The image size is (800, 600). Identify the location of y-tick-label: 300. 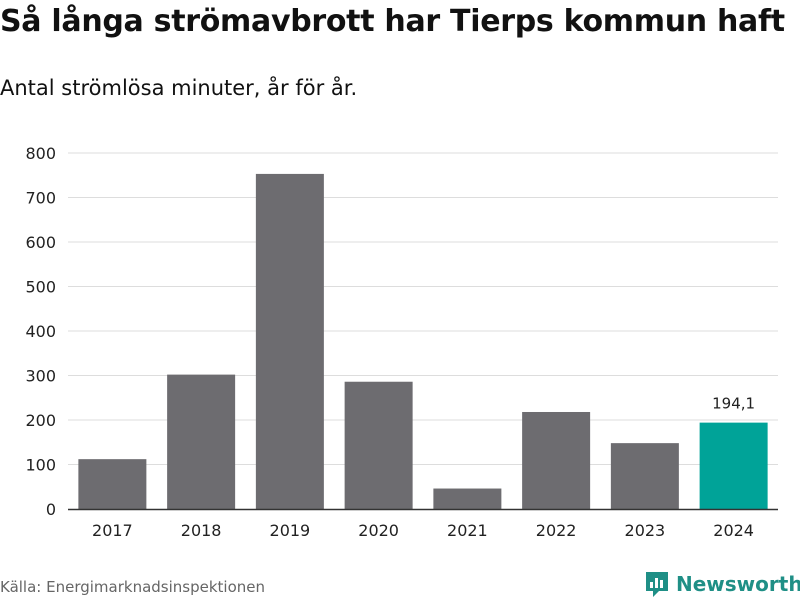
(40, 376).